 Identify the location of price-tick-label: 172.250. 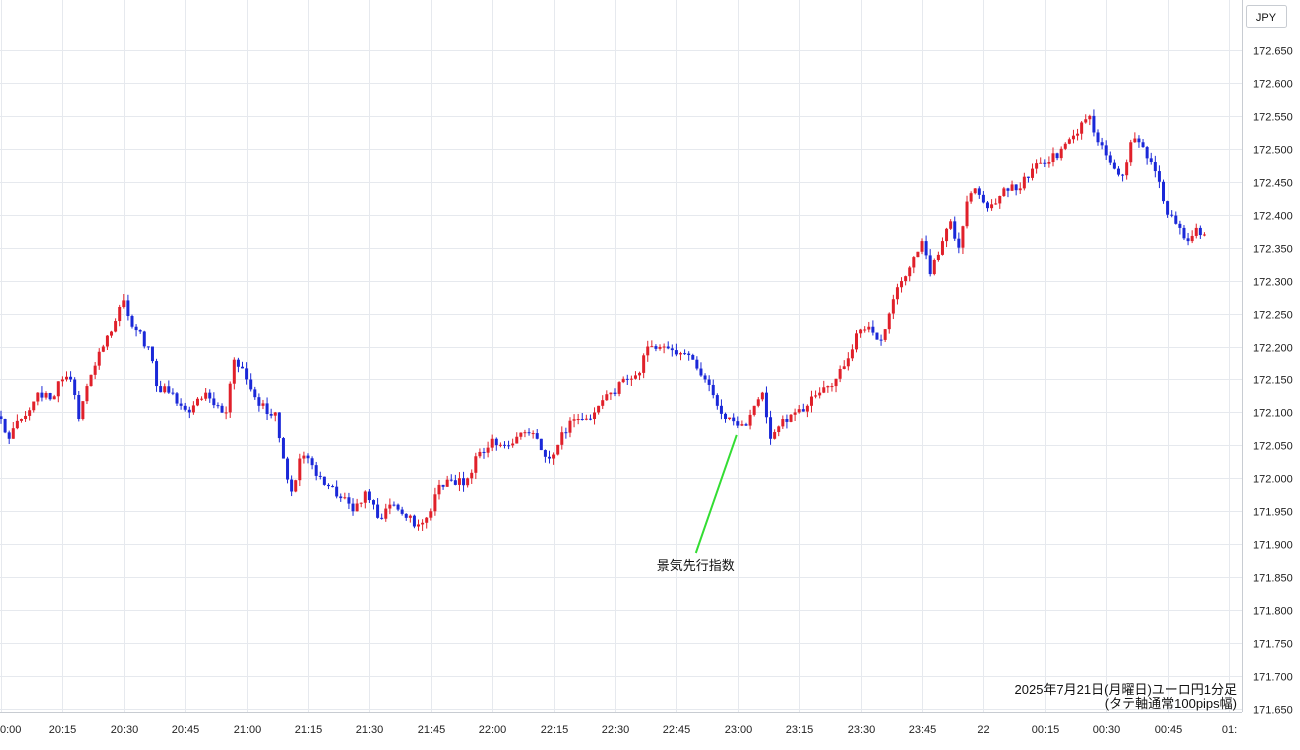
(1273, 316).